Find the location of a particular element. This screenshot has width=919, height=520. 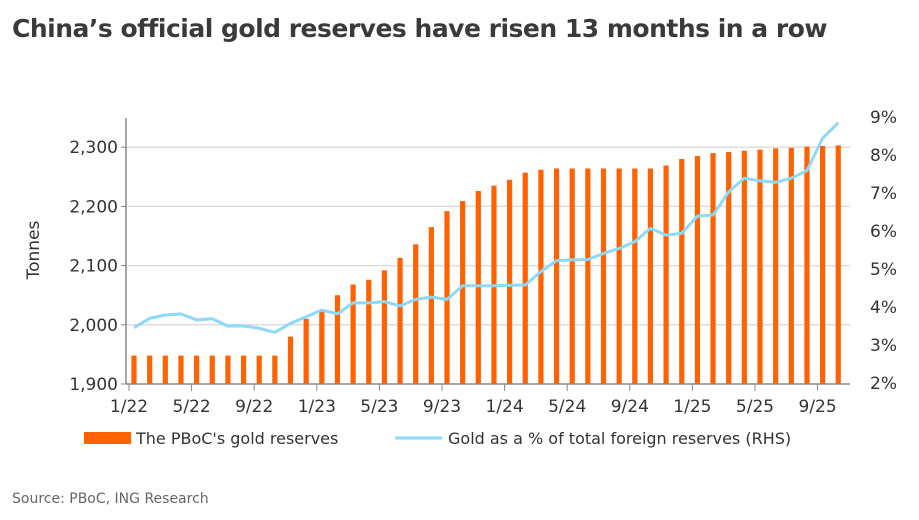

y-tick-label: 1,900 is located at coordinates (93, 385).